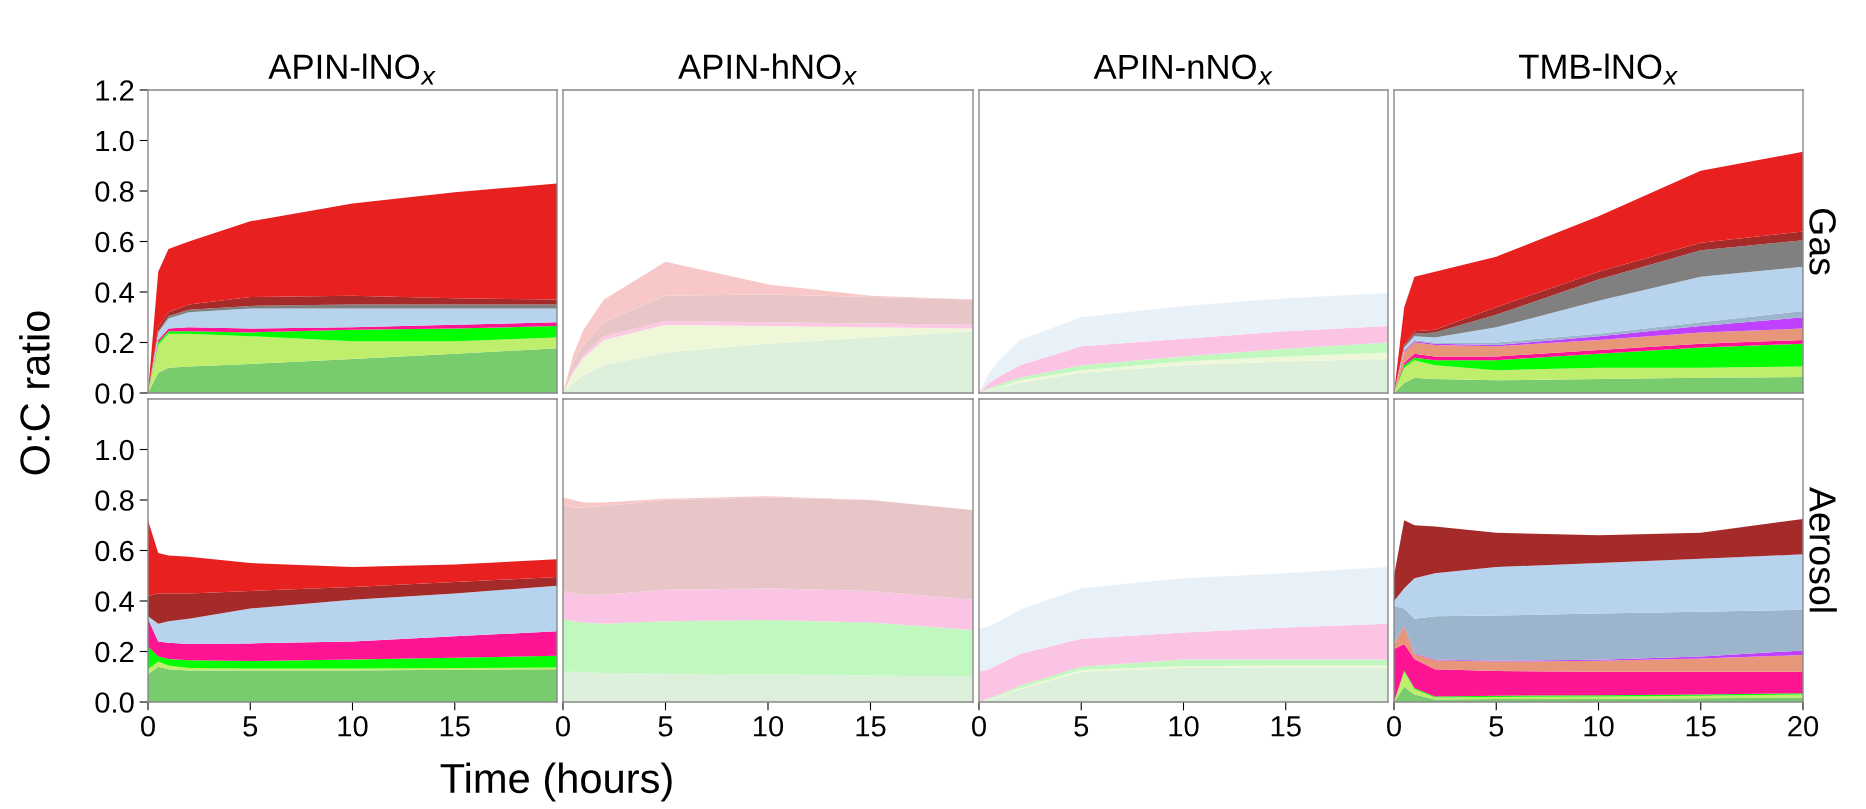 This screenshot has height=809, width=1866. What do you see at coordinates (1803, 726) in the screenshot?
I see `x-tick-label: 20` at bounding box center [1803, 726].